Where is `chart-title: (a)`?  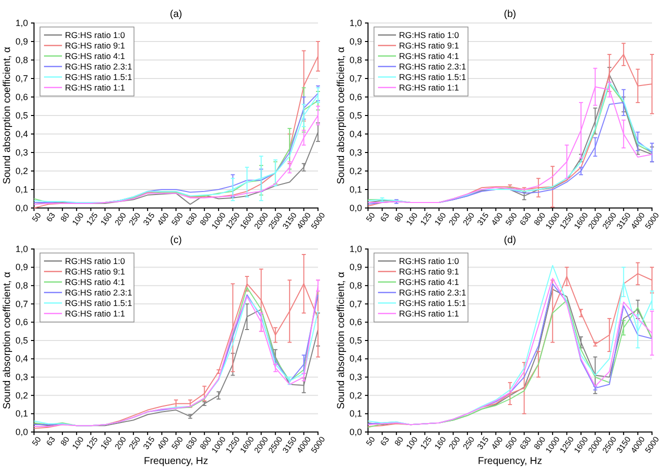 chart-title: (a) is located at coordinates (176, 14).